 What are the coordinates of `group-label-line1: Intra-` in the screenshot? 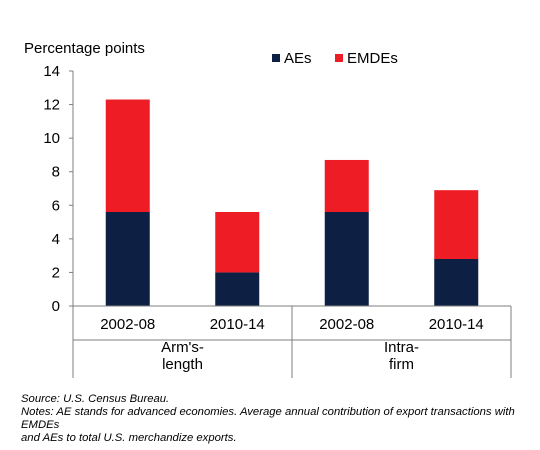 It's located at (401, 347).